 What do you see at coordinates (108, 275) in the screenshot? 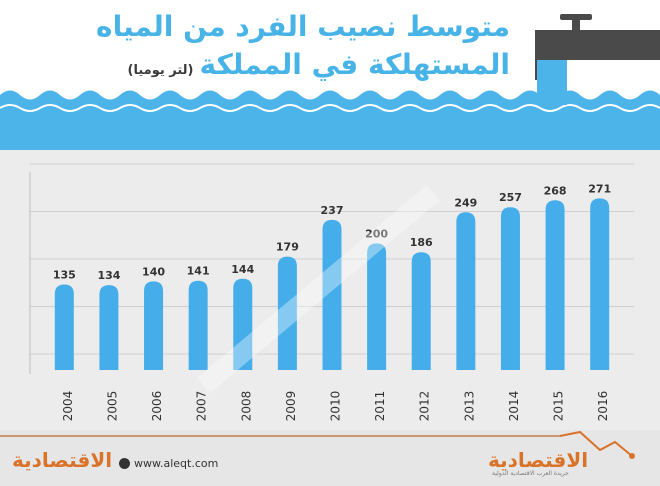
I see `data-label-2005: 134` at bounding box center [108, 275].